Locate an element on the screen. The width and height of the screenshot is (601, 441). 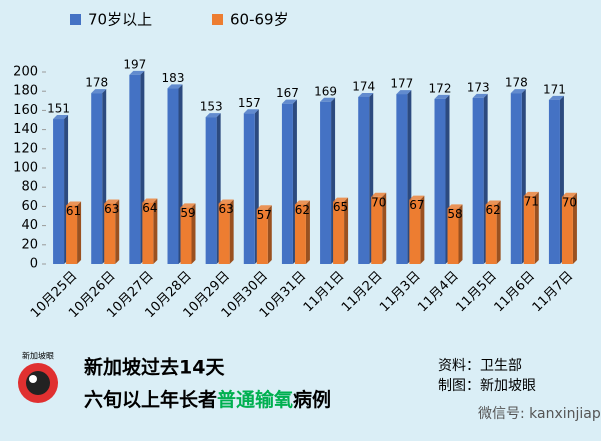
value-label: 157 is located at coordinates (249, 103).